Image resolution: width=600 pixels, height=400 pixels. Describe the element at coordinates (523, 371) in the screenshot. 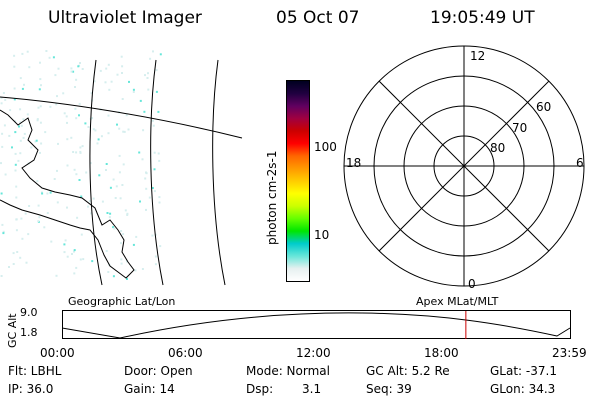

I see `geo-latitude: GLat: -37.1` at that location.